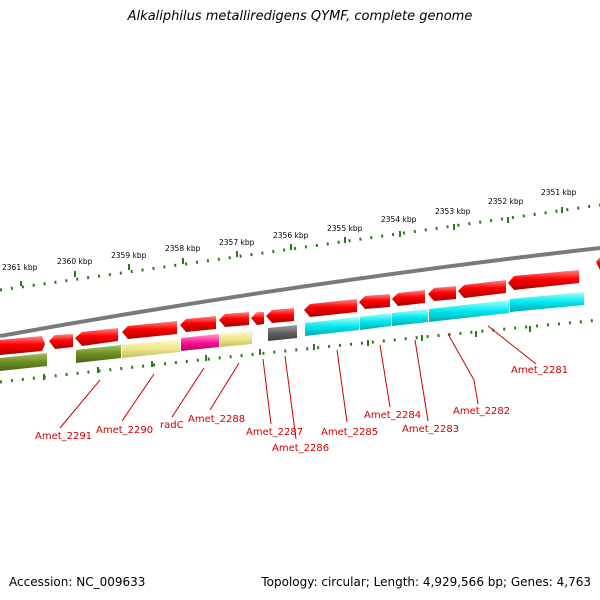  Describe the element at coordinates (124, 430) in the screenshot. I see `gene-label: Amet_2290` at that location.